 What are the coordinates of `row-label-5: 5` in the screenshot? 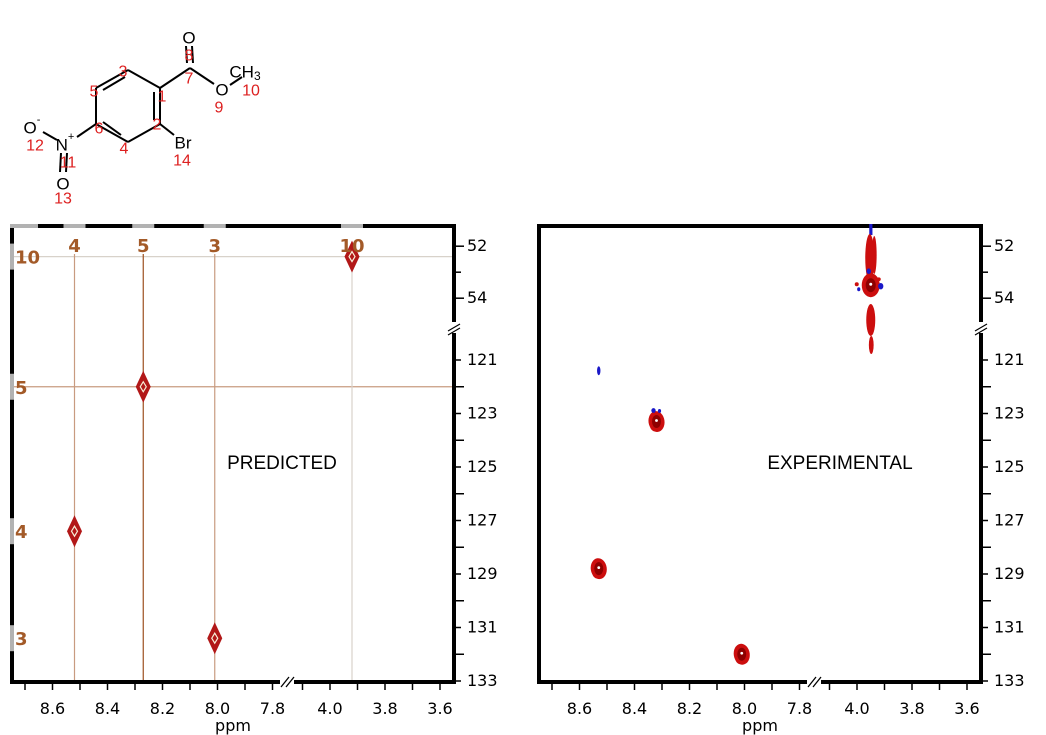 It's located at (21, 388).